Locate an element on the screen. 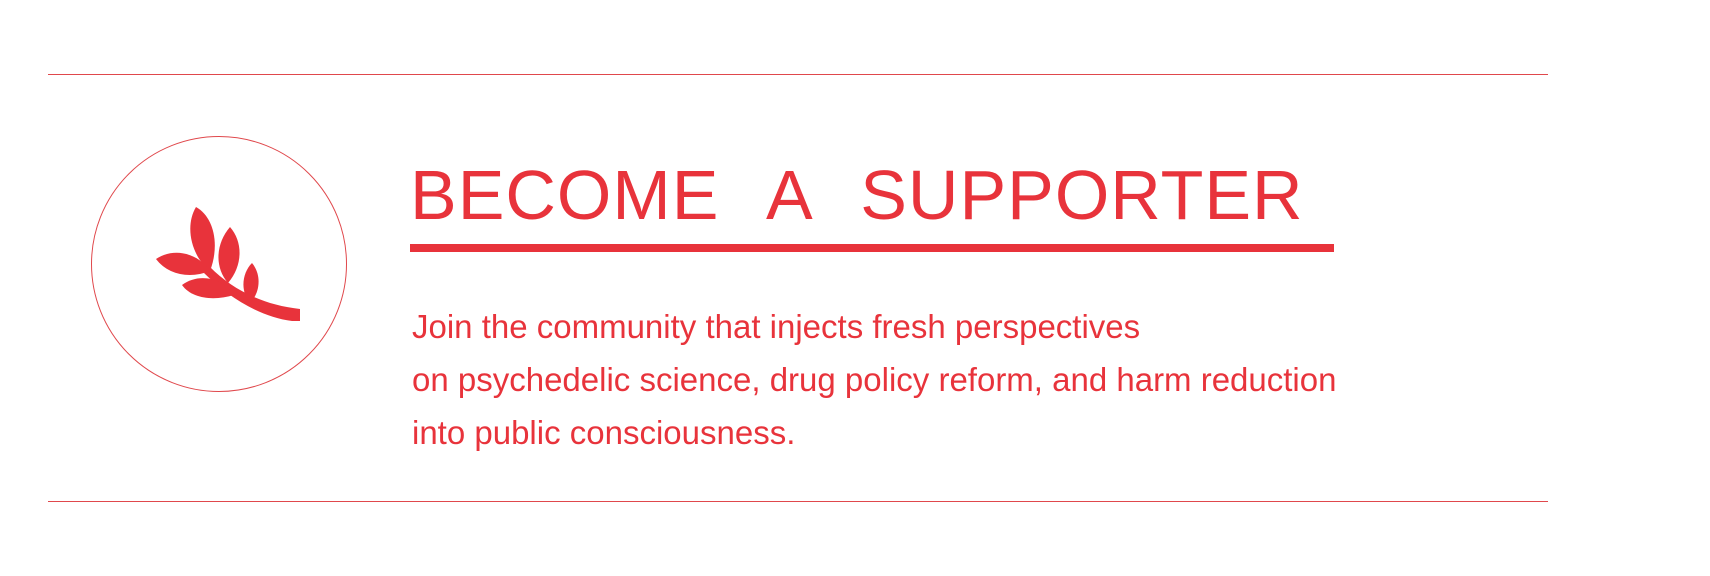  supporter-cta: BECOME A SUPPORTER is located at coordinates (872, 206).